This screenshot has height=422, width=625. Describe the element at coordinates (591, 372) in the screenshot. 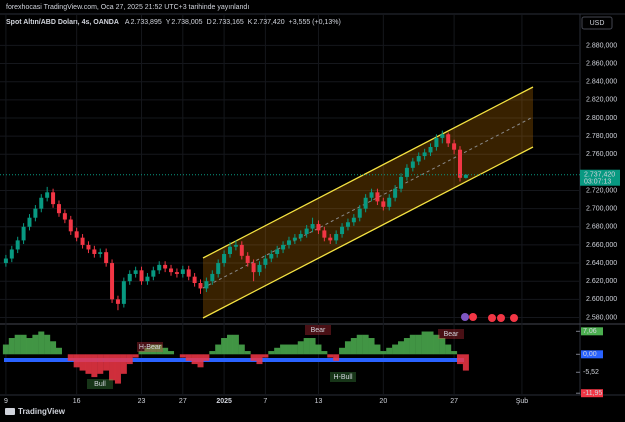

I see `osc-tick-label: -5,52` at that location.